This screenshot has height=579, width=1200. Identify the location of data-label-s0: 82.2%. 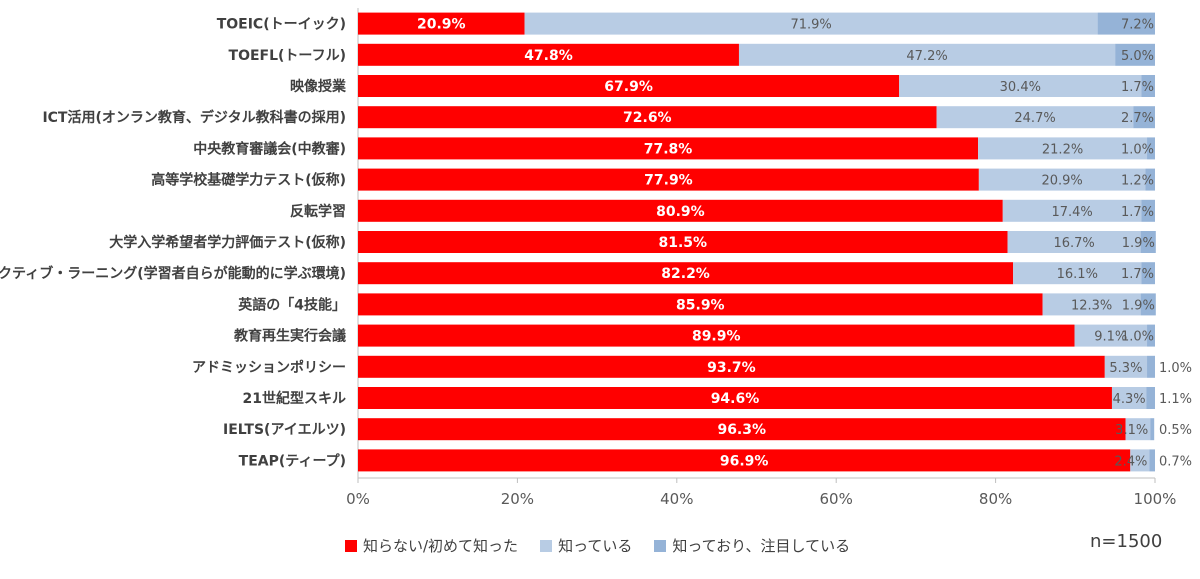
(685, 274).